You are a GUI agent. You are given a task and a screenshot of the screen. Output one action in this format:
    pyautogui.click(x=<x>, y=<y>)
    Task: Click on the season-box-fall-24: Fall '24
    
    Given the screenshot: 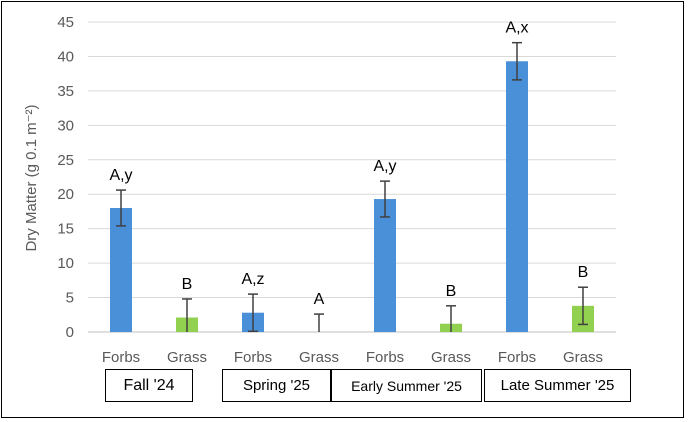 What is the action you would take?
    pyautogui.click(x=149, y=385)
    